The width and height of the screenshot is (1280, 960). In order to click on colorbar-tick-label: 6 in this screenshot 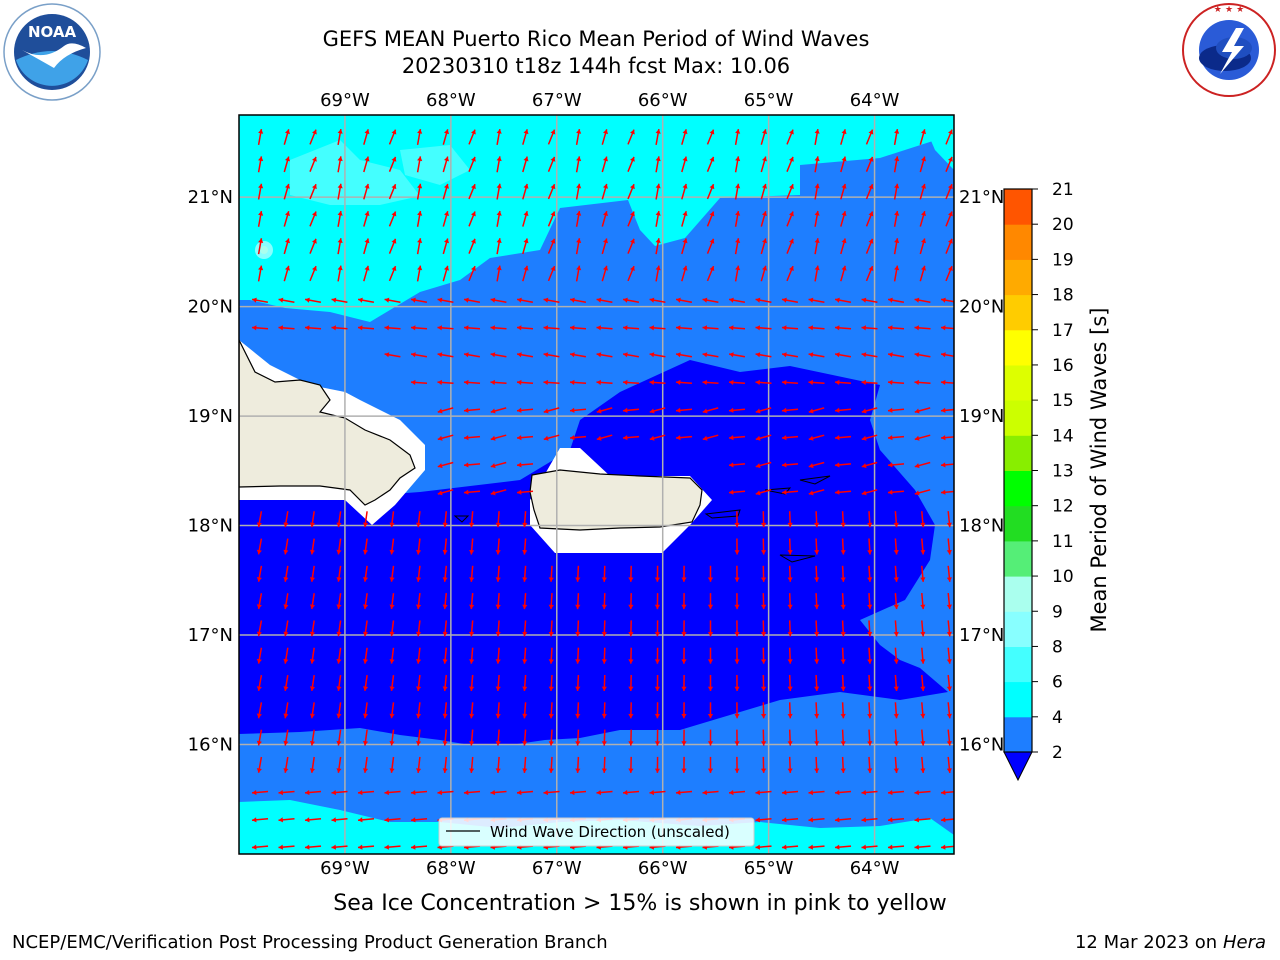, I will do `click(1057, 683)`.